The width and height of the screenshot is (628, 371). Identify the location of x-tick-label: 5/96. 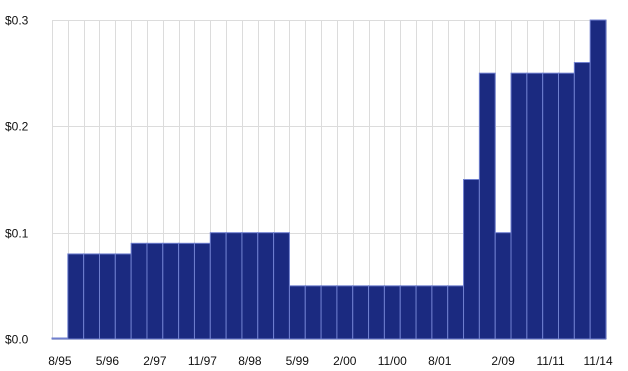
(108, 361).